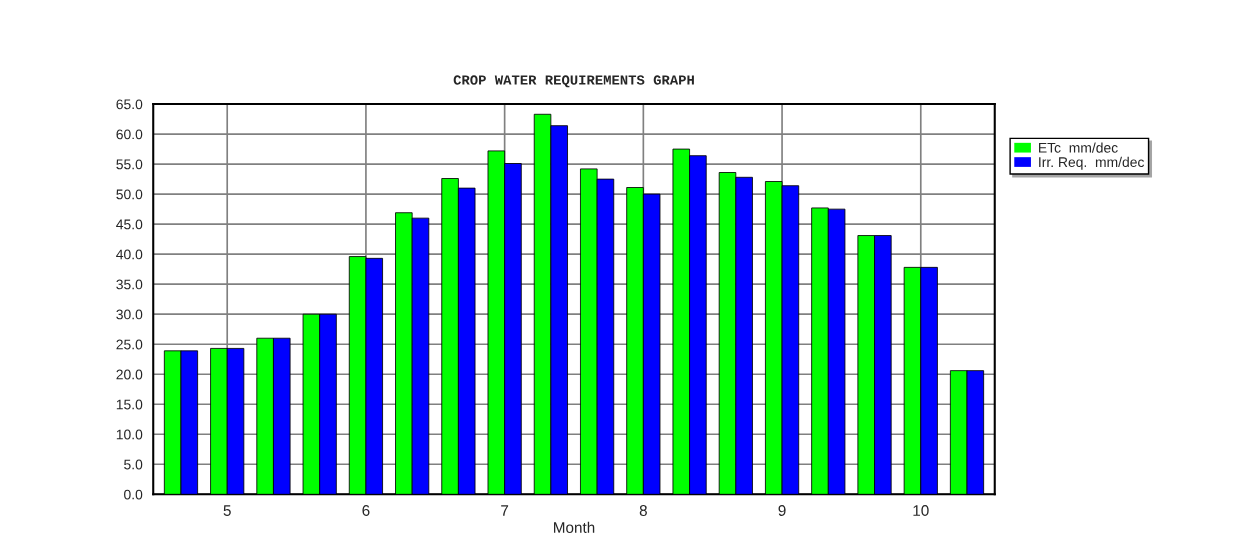 This screenshot has width=1256, height=542. I want to click on y-tick-label: 0.0, so click(133, 494).